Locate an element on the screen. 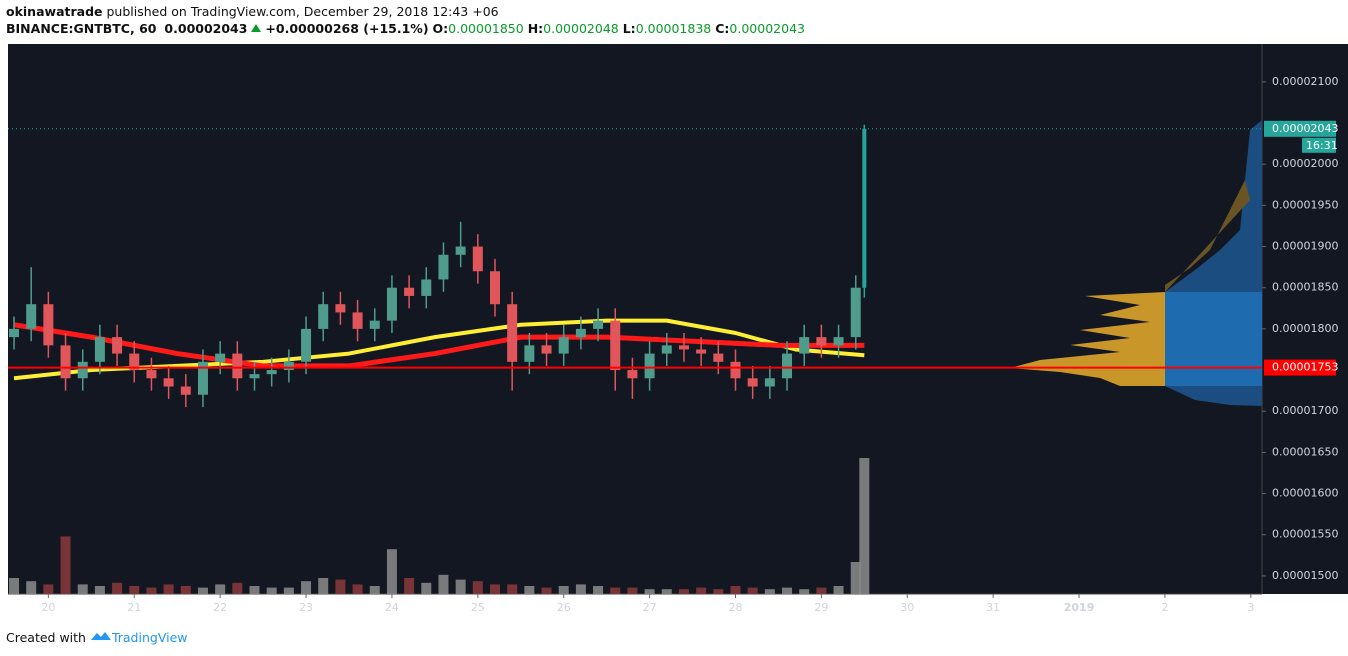 The image size is (1348, 656). y-tick-label: 0.00001700 is located at coordinates (1305, 410).